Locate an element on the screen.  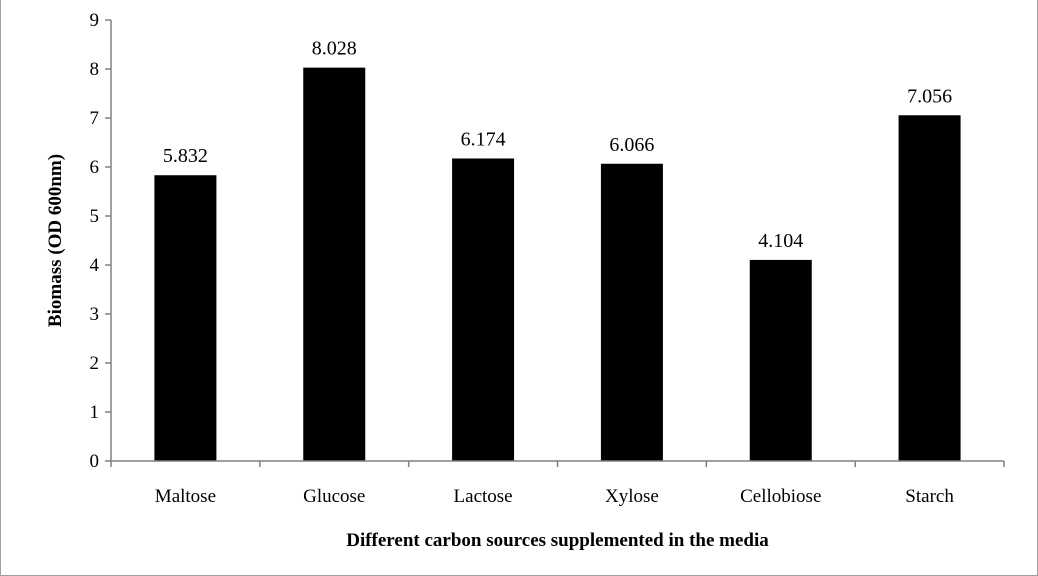
y-tick-label: 5 is located at coordinates (95, 216).